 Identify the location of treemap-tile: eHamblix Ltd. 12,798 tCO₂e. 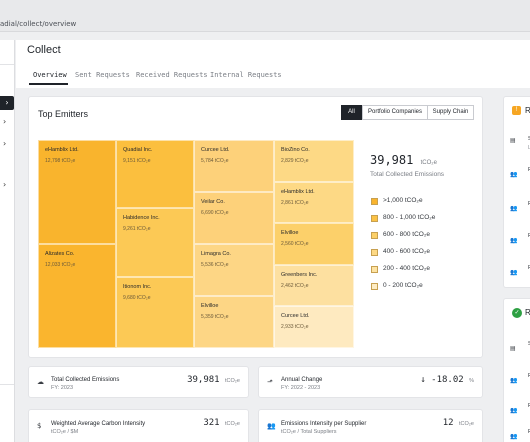
(77, 192).